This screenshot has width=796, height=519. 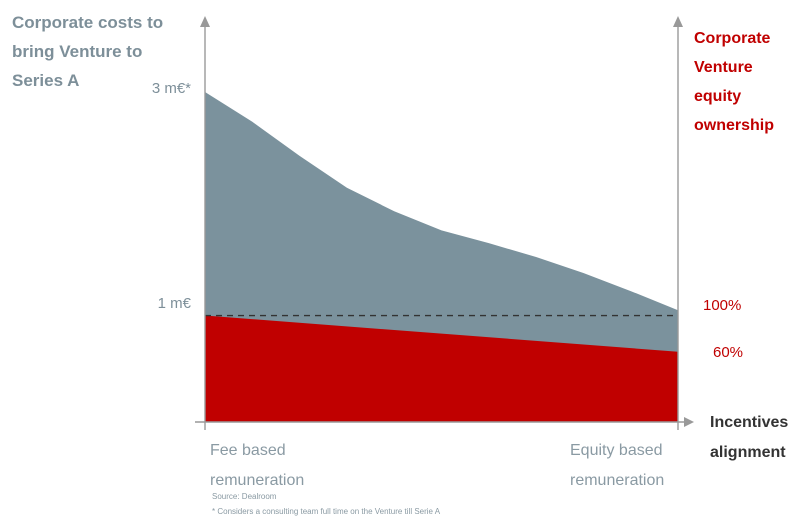 I want to click on right-axis-title: Corporate Venture equity ownership, so click(x=734, y=82).